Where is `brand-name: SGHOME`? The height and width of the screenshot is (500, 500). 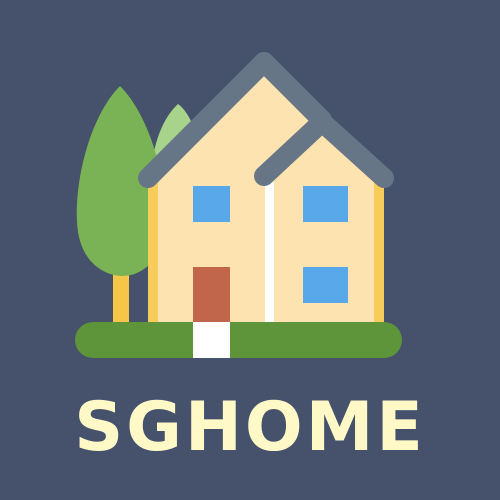
brand-name: SGHOME is located at coordinates (250, 427).